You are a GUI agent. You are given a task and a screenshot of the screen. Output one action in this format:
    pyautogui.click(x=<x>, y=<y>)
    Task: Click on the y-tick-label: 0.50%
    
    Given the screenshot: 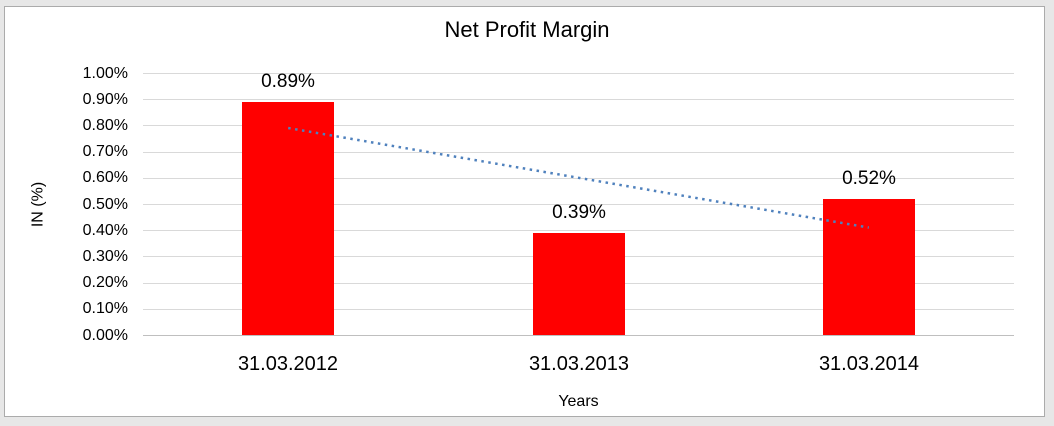 What is the action you would take?
    pyautogui.click(x=105, y=204)
    